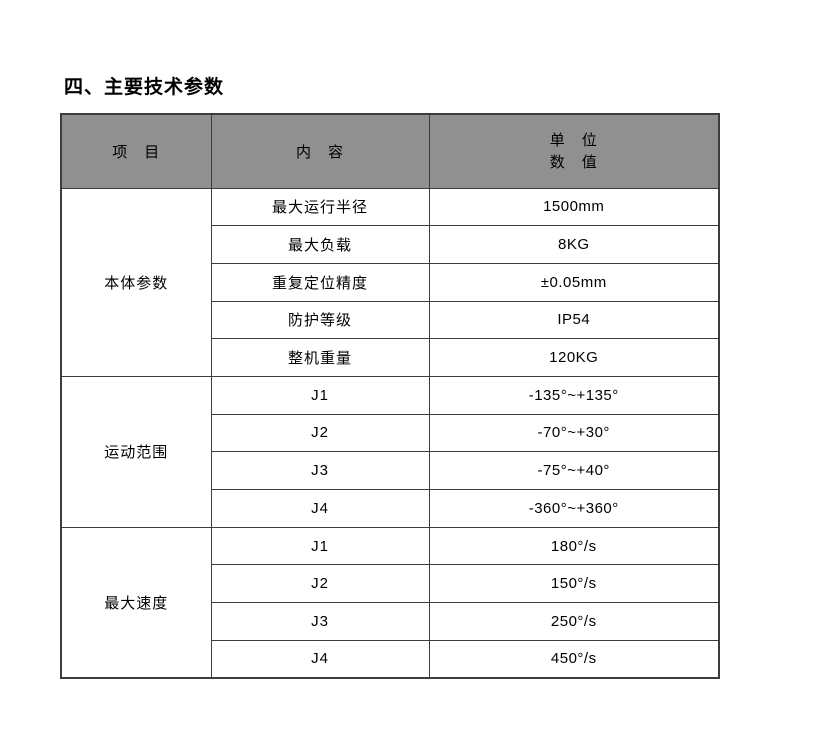  I want to click on param-label: 重复定位精度, so click(320, 282).